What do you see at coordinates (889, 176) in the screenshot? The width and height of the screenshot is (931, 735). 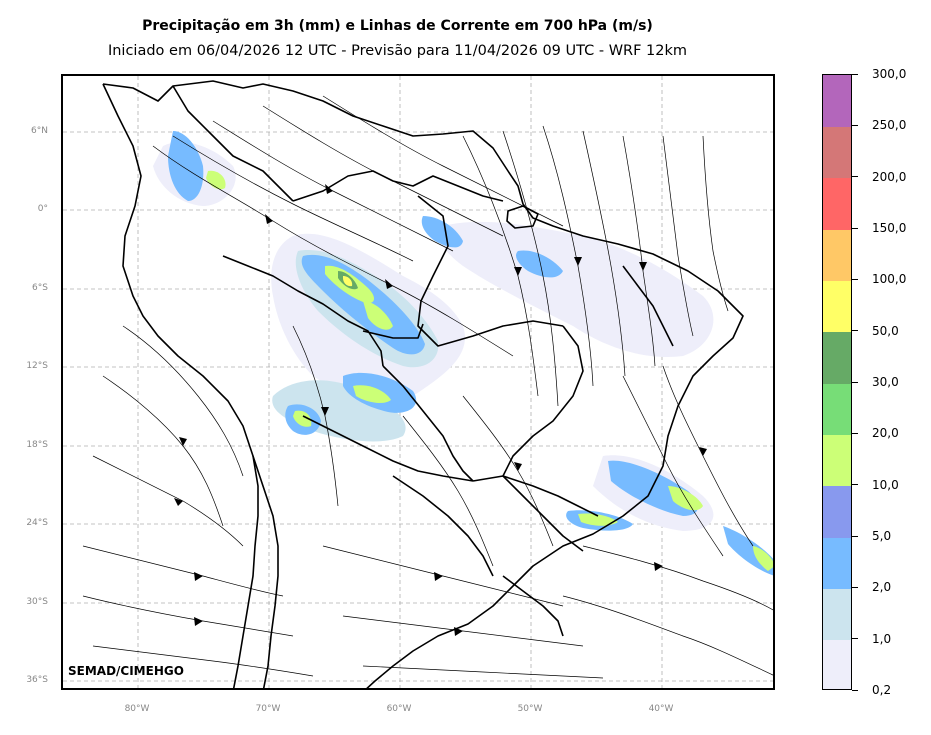 I see `colorbar-label: 200,0` at bounding box center [889, 176].